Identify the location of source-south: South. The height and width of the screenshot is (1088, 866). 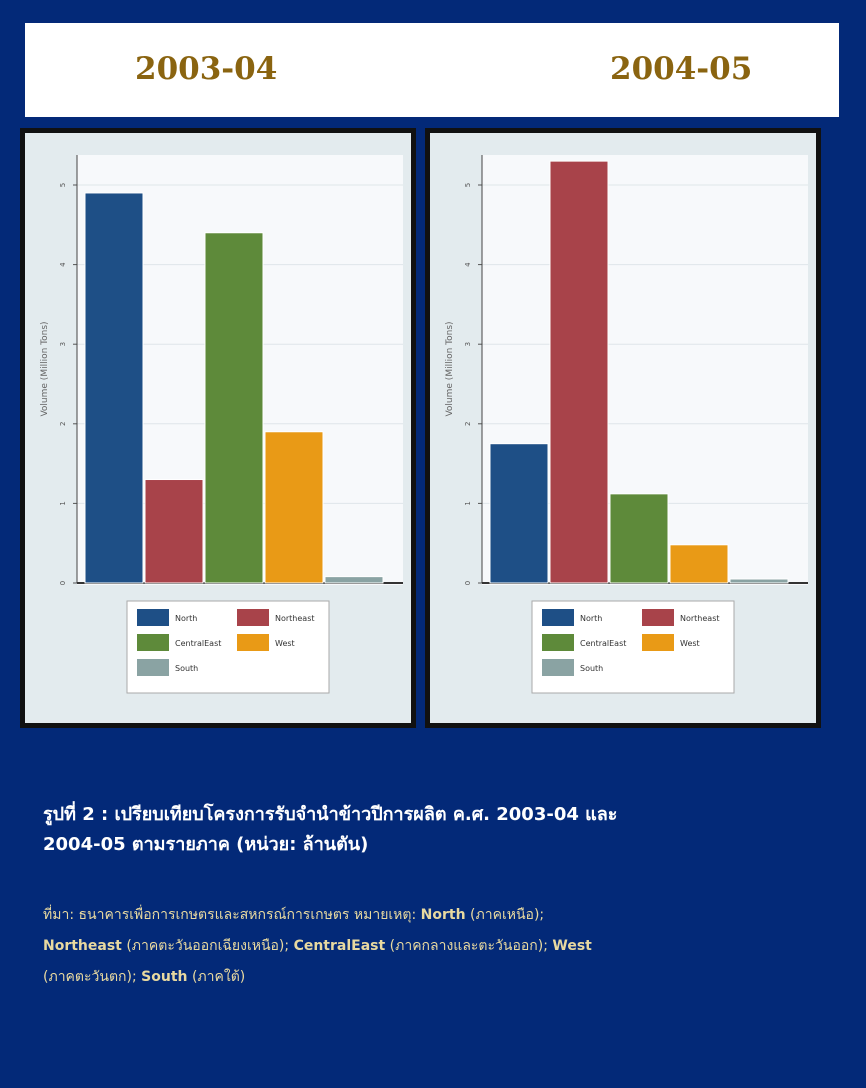
(164, 977).